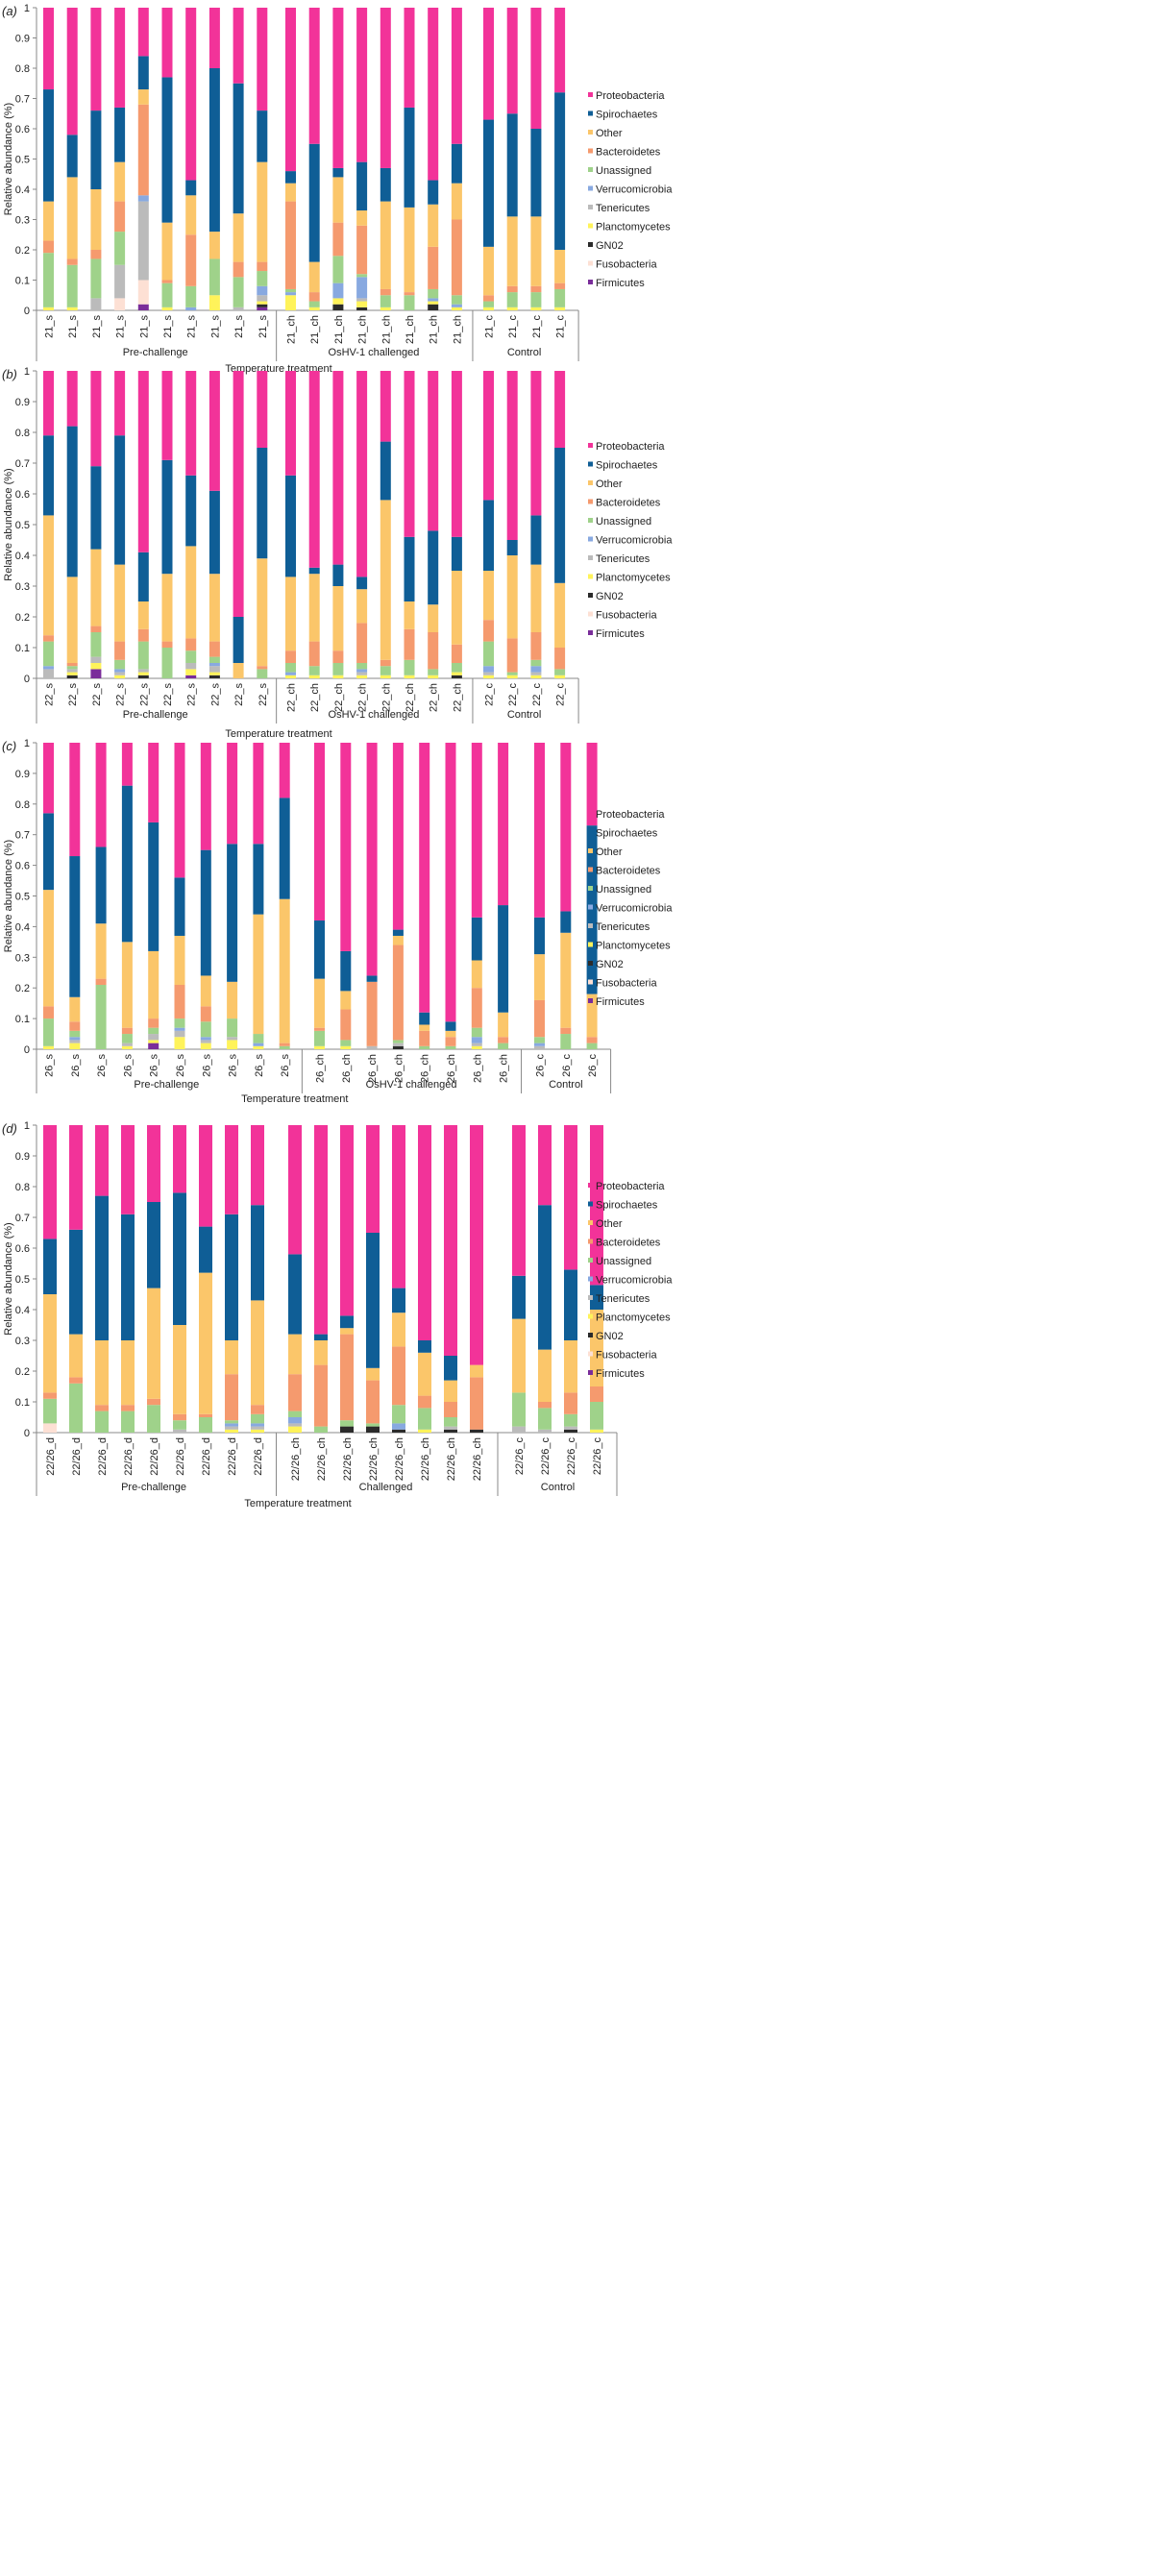 The width and height of the screenshot is (1153, 2576). Describe the element at coordinates (348, 1459) in the screenshot. I see `x-tick-label: 22/26_ch` at that location.